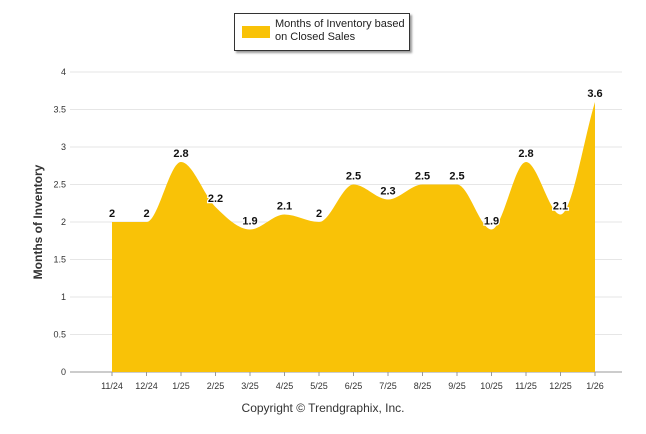  Describe the element at coordinates (112, 386) in the screenshot. I see `x-tick-label: 11/24` at that location.